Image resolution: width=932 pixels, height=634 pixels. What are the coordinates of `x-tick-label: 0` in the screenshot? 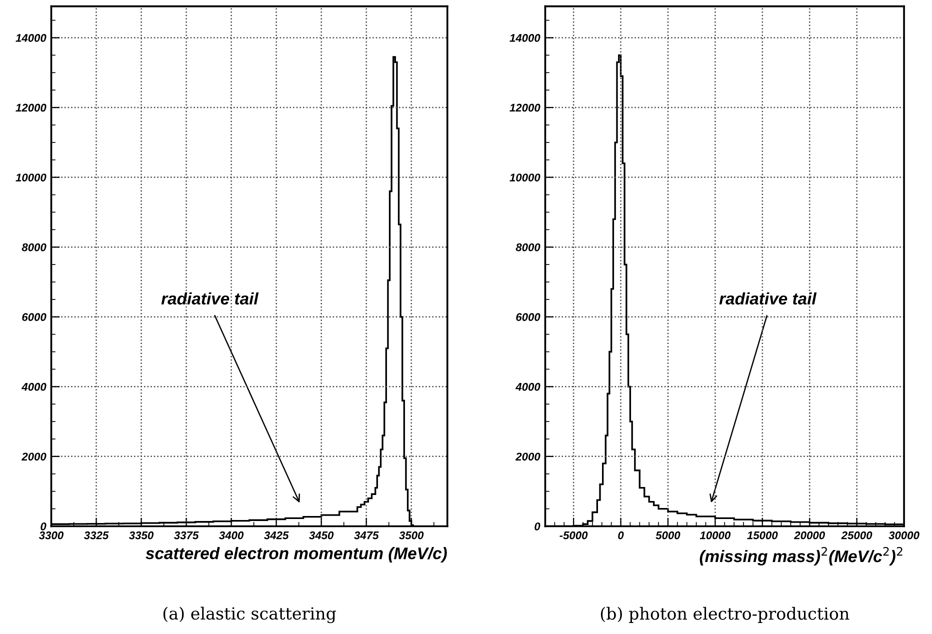 It's located at (621, 535).